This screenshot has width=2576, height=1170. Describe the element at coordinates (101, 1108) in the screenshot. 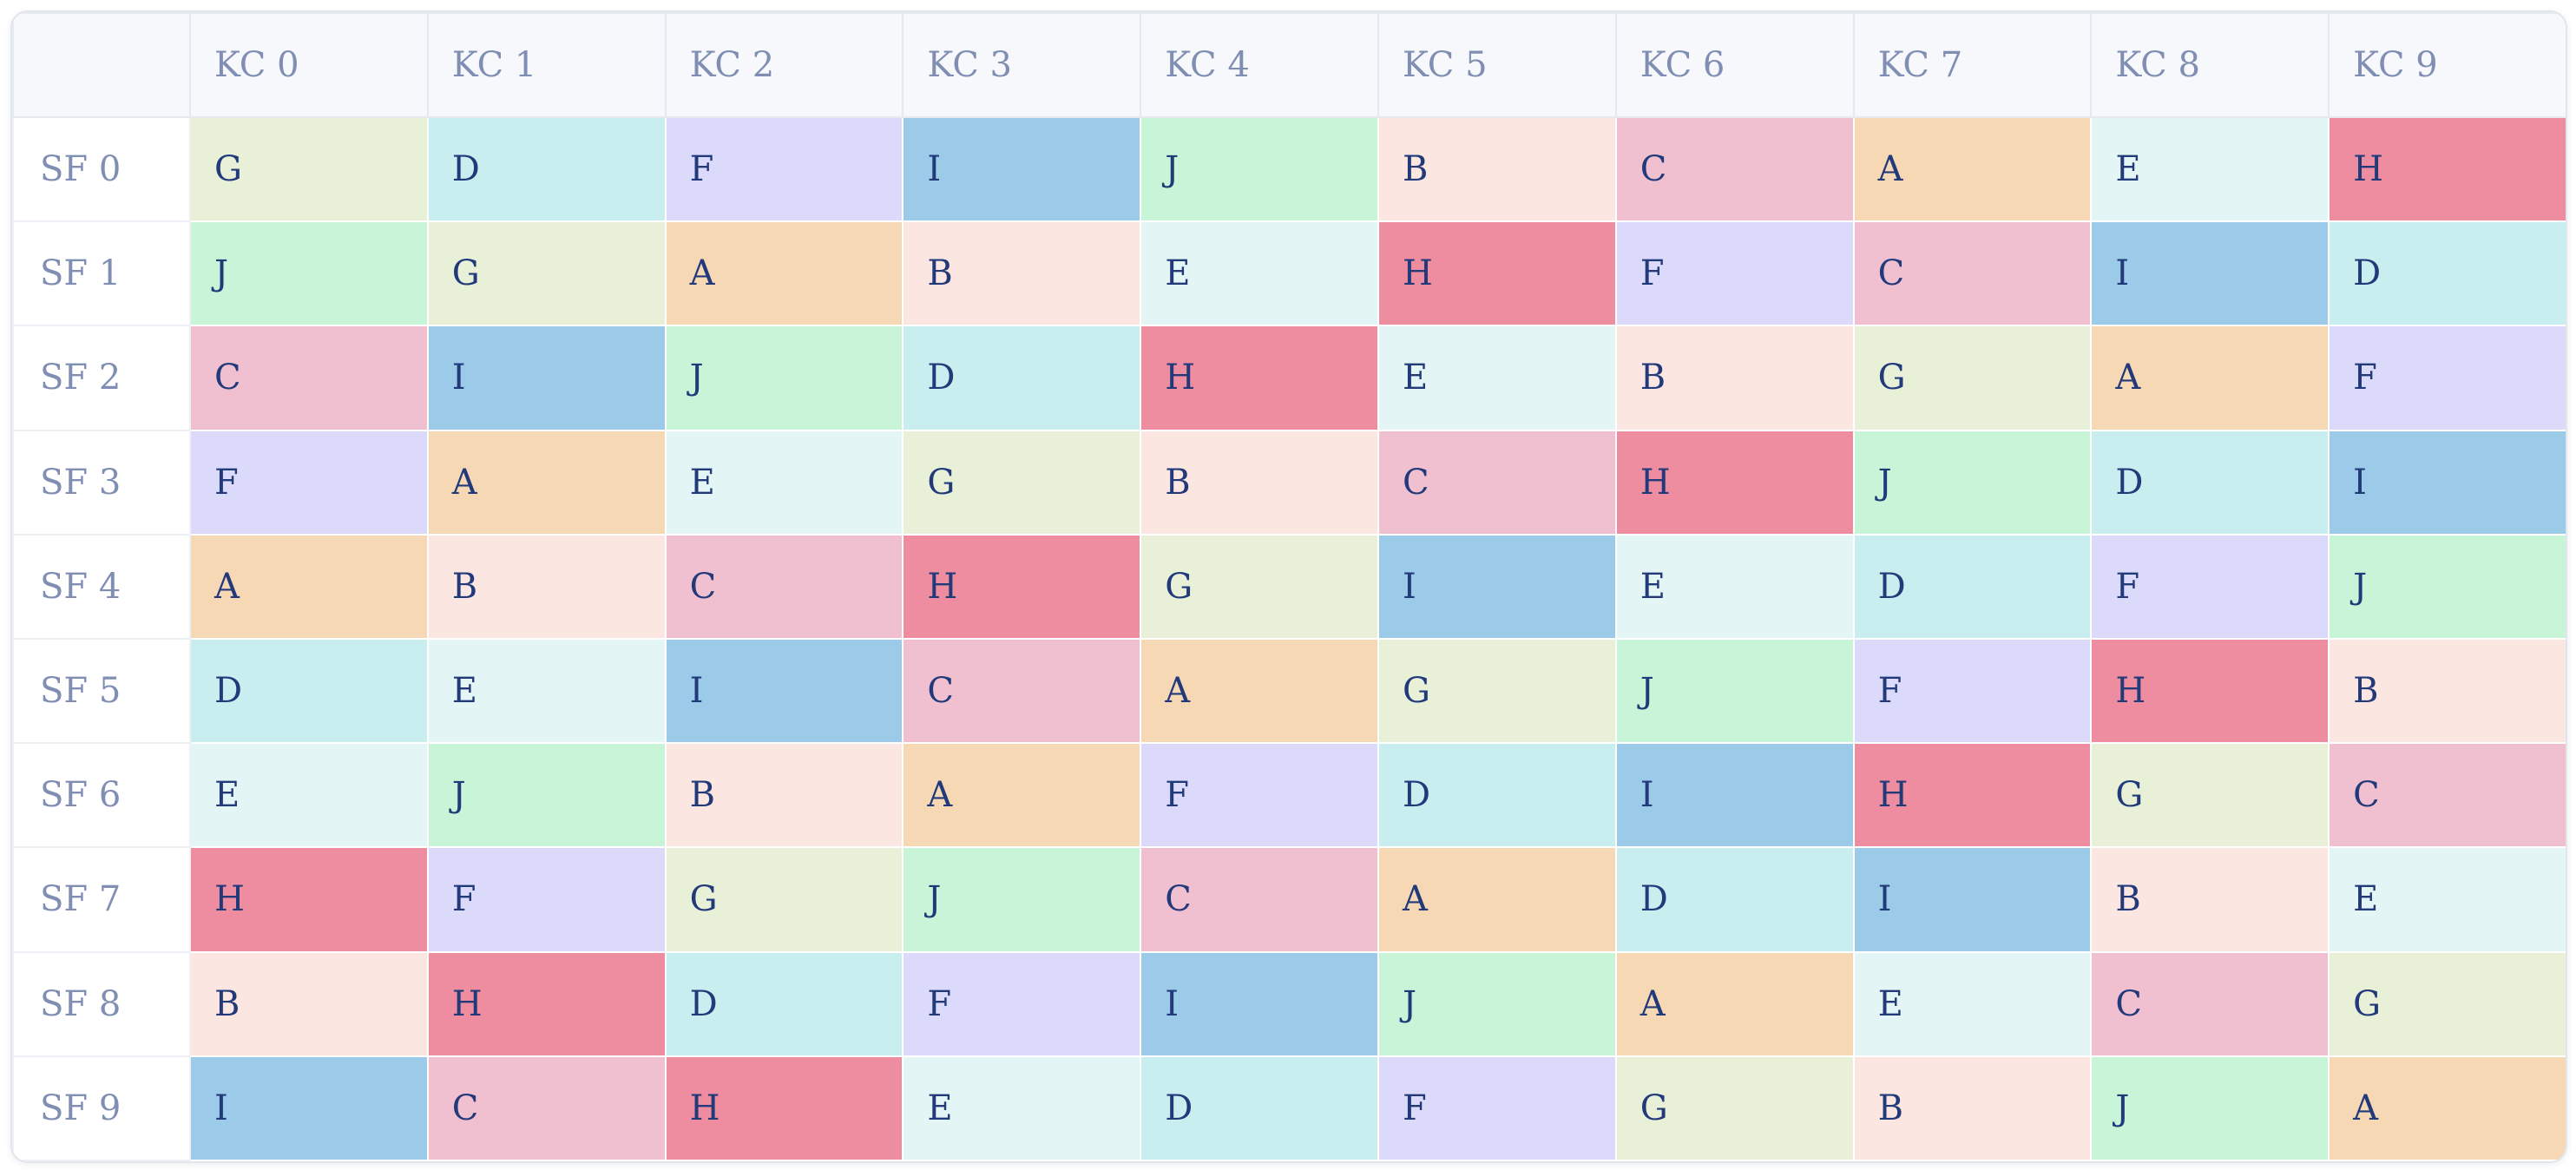

I see `row-header: SF 9` at that location.